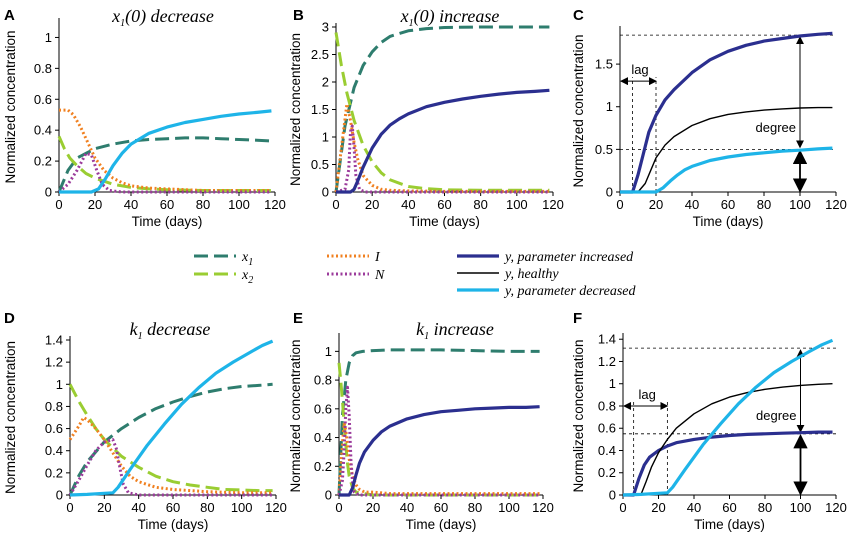  I want to click on legend-label: x1, so click(247, 259).